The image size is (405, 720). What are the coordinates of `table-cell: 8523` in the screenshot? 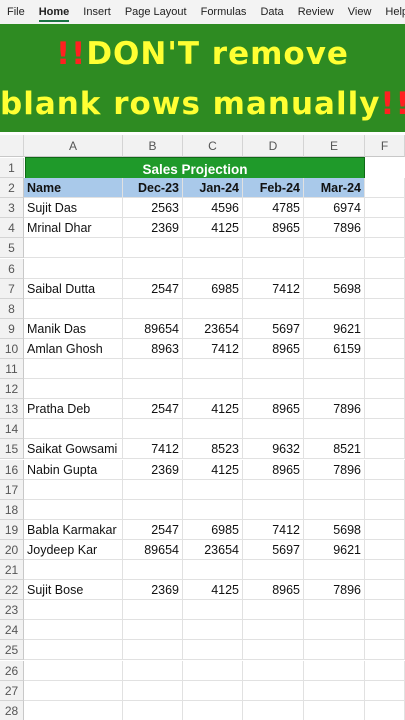 It's located at (213, 449).